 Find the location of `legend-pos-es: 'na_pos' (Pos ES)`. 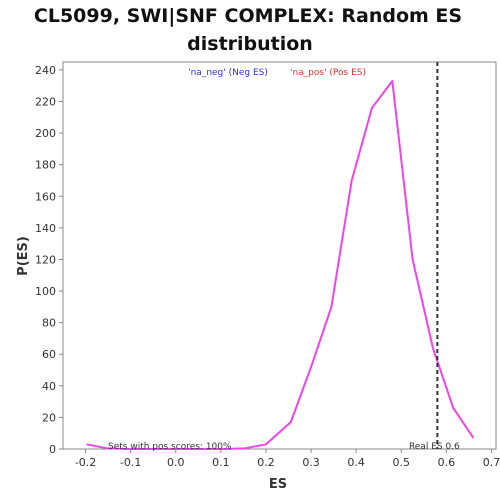

legend-pos-es: 'na_pos' (Pos ES) is located at coordinates (328, 73).